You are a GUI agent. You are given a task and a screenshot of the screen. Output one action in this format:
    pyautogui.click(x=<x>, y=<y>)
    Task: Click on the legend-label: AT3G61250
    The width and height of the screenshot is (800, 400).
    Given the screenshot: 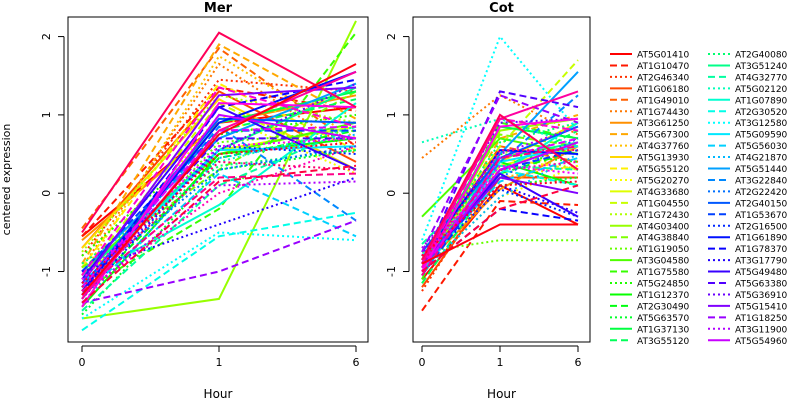 What is the action you would take?
    pyautogui.click(x=663, y=124)
    